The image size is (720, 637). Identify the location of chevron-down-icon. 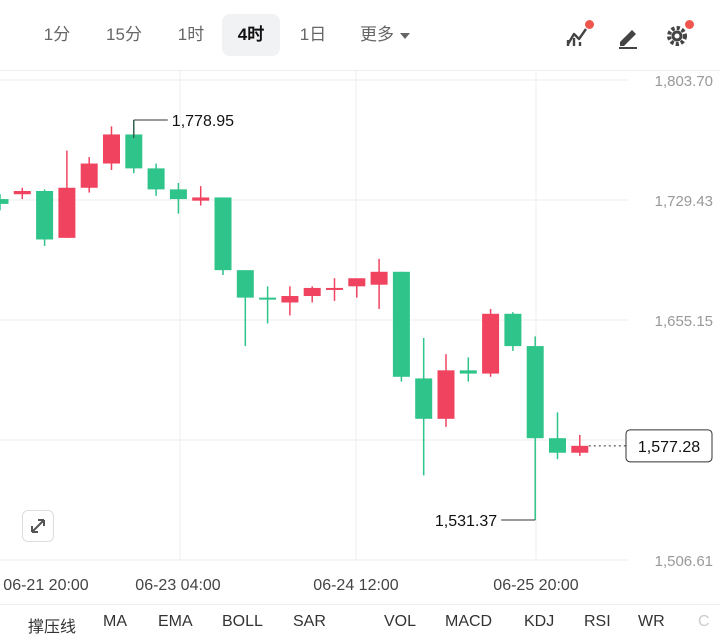
(405, 35).